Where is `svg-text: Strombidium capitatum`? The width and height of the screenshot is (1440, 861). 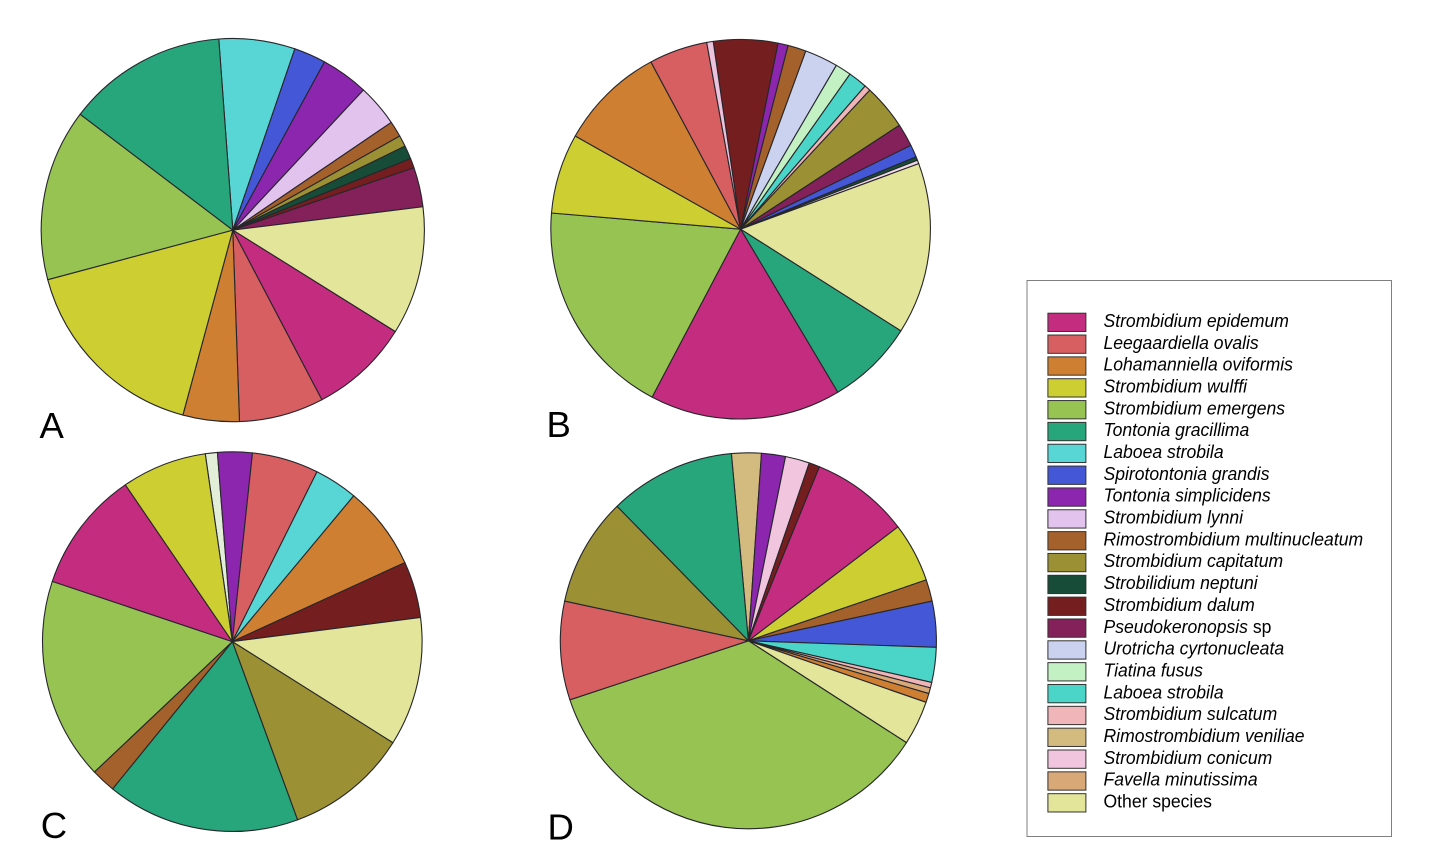 svg-text: Strombidium capitatum is located at coordinates (1194, 560).